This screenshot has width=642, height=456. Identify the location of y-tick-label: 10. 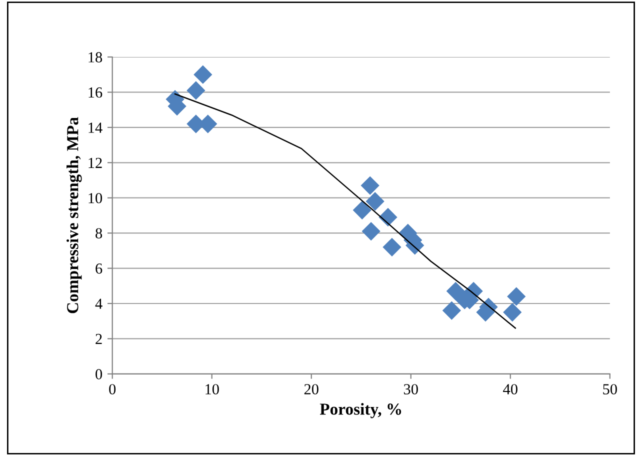
(95, 198).